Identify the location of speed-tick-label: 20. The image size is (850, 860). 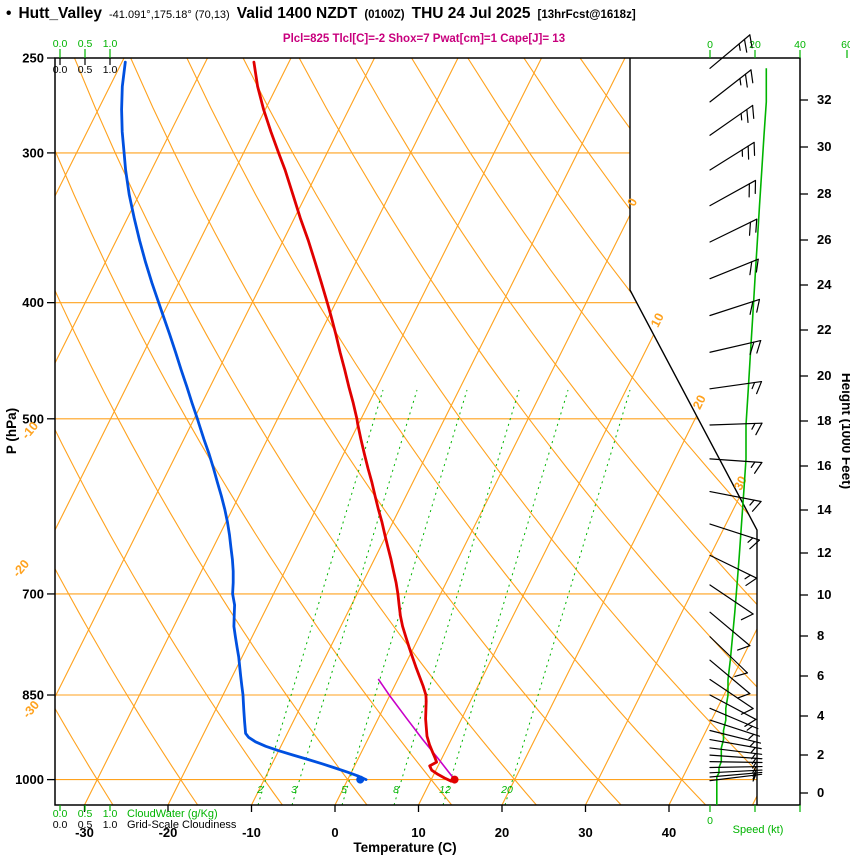
(755, 45).